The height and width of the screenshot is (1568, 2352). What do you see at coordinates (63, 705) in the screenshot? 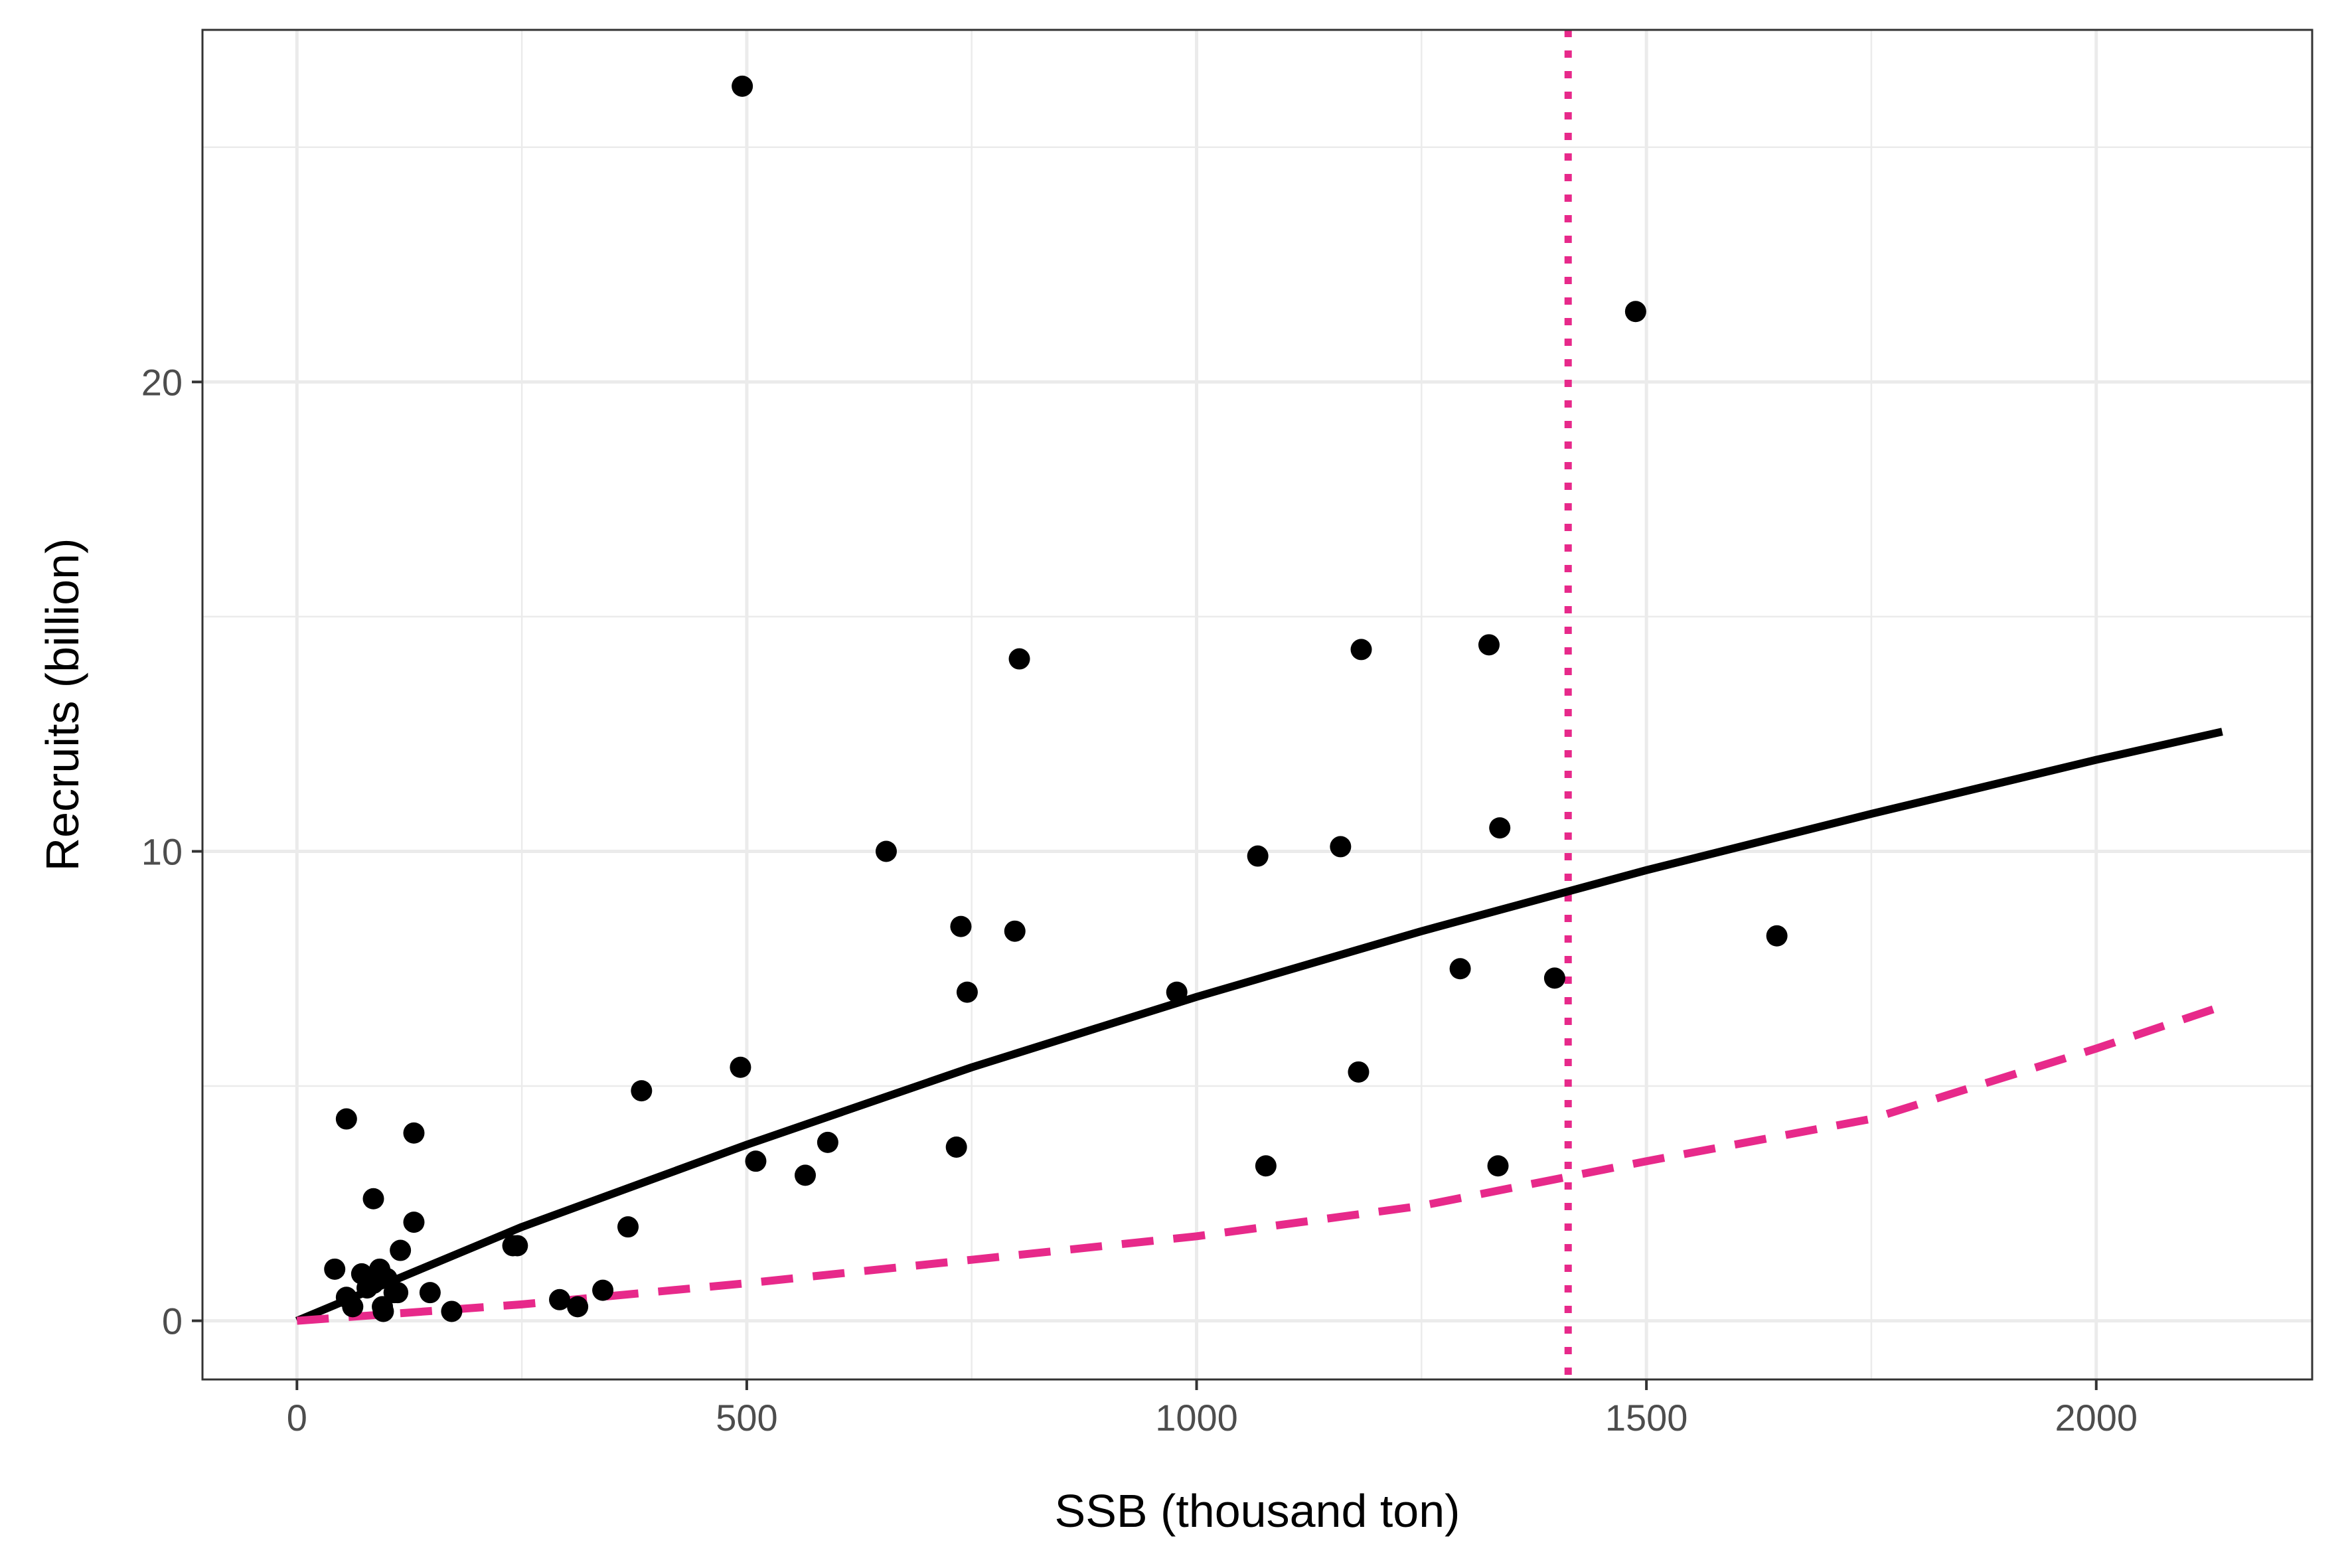
I see `y-axis-title: Recruits (billion)` at bounding box center [63, 705].